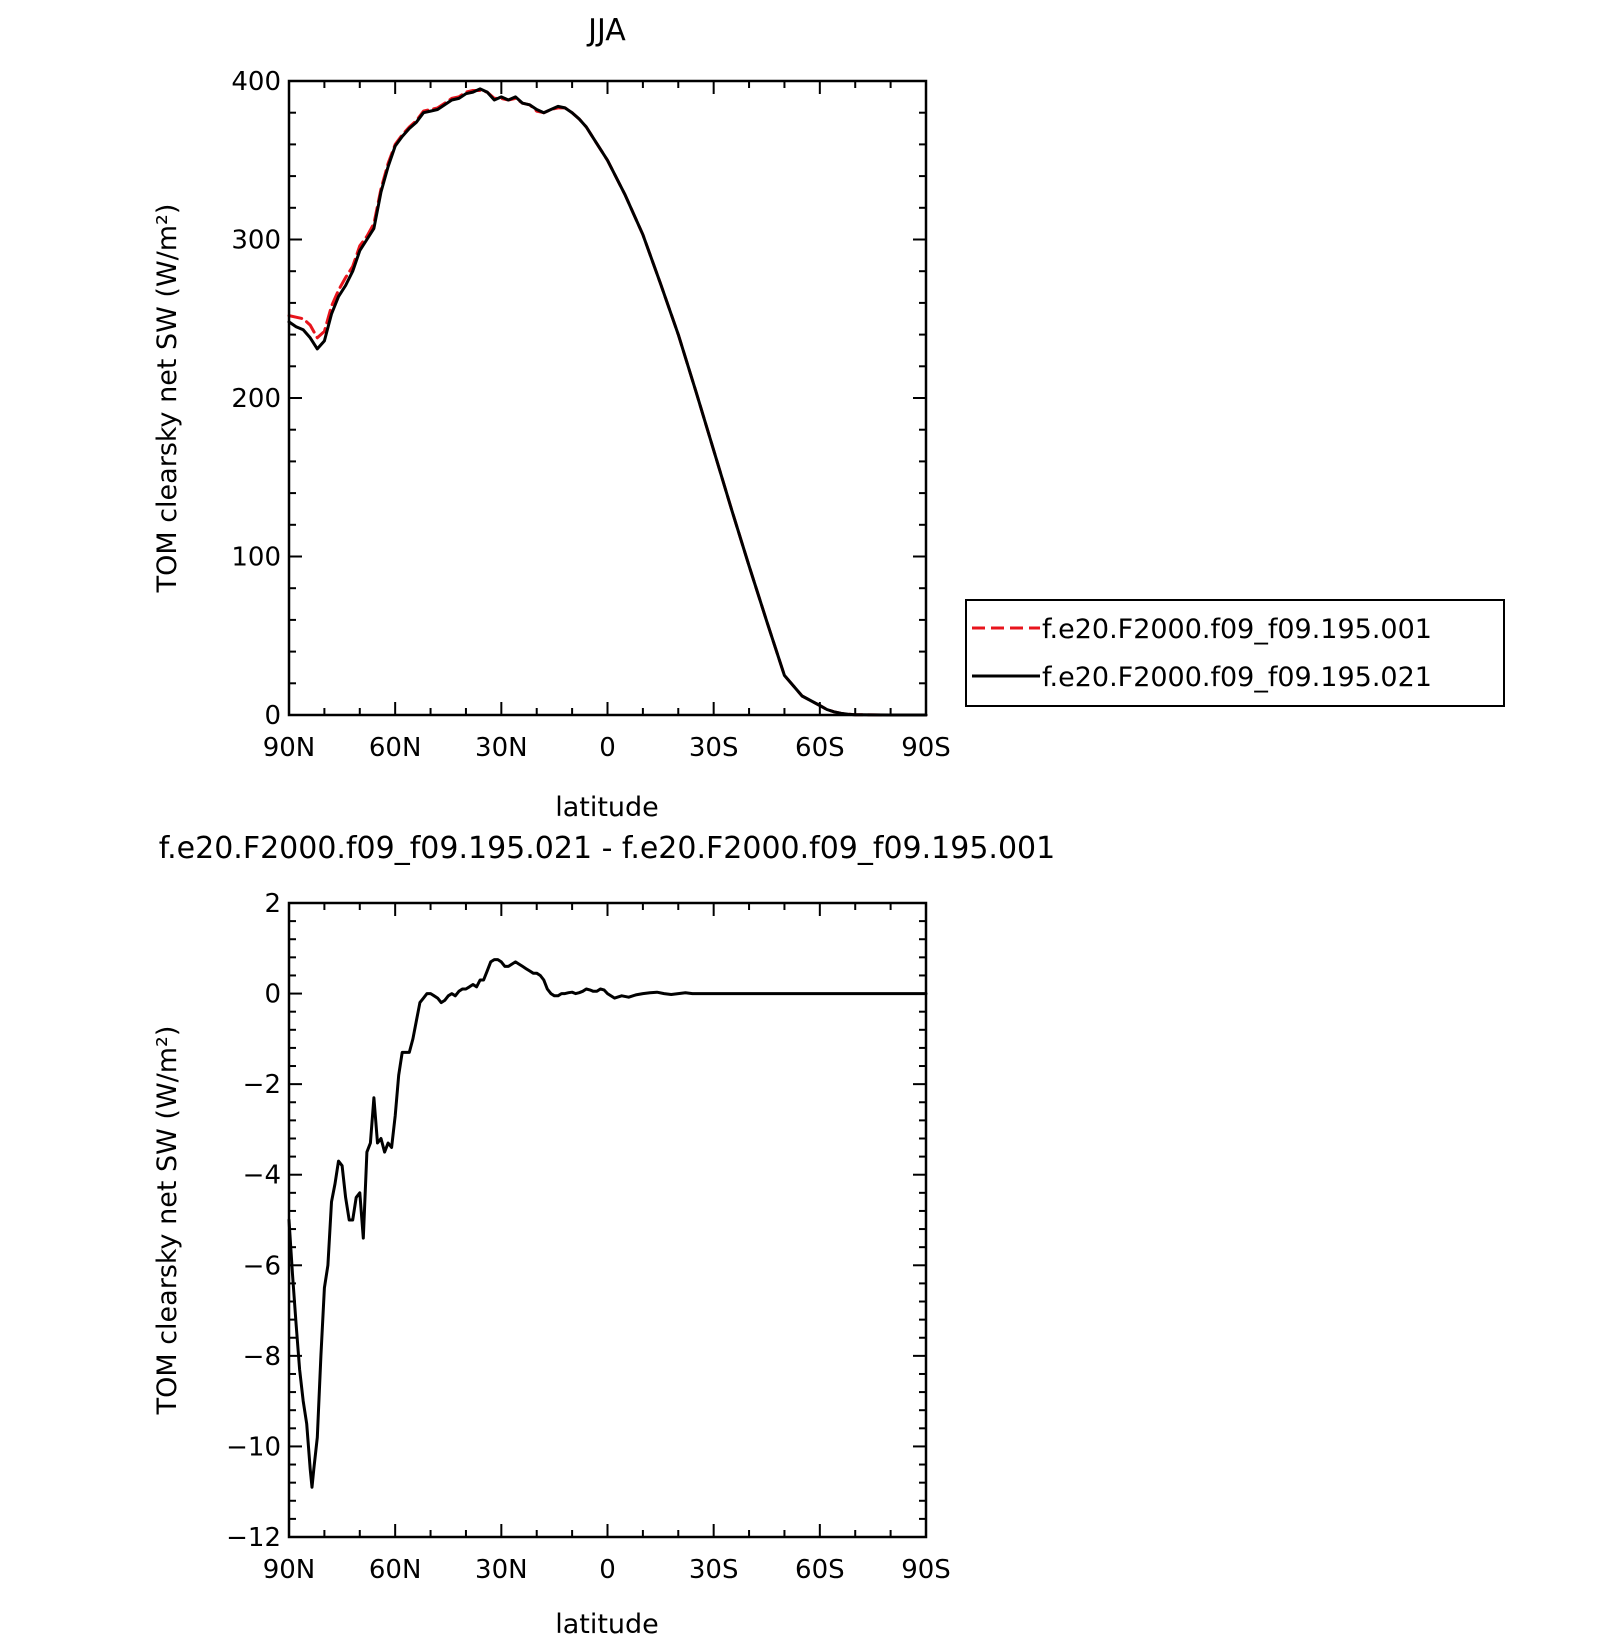 Image resolution: width=1602 pixels, height=1641 pixels. Describe the element at coordinates (262, 1176) in the screenshot. I see `bottom-y-tick-label: −4` at that location.